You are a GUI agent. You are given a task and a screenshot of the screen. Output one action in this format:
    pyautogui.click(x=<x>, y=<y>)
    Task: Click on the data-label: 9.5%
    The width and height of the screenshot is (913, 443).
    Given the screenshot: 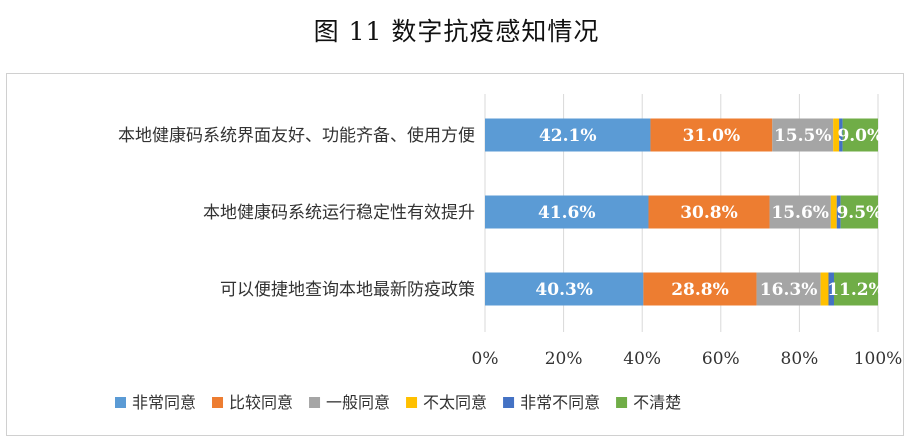 What is the action you would take?
    pyautogui.click(x=859, y=213)
    